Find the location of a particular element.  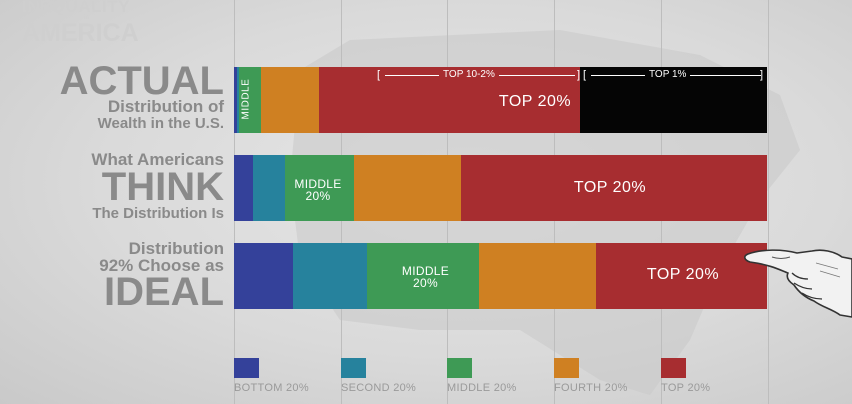

bar-ideal is located at coordinates (501, 276).